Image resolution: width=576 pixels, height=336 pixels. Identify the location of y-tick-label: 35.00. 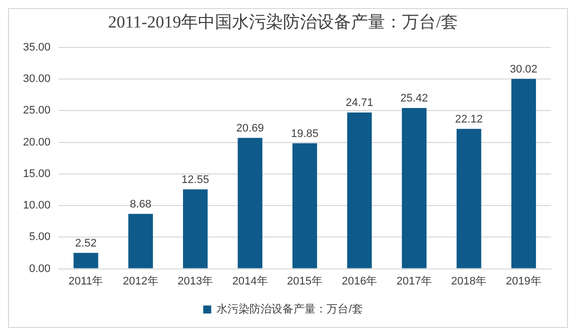
(36, 47).